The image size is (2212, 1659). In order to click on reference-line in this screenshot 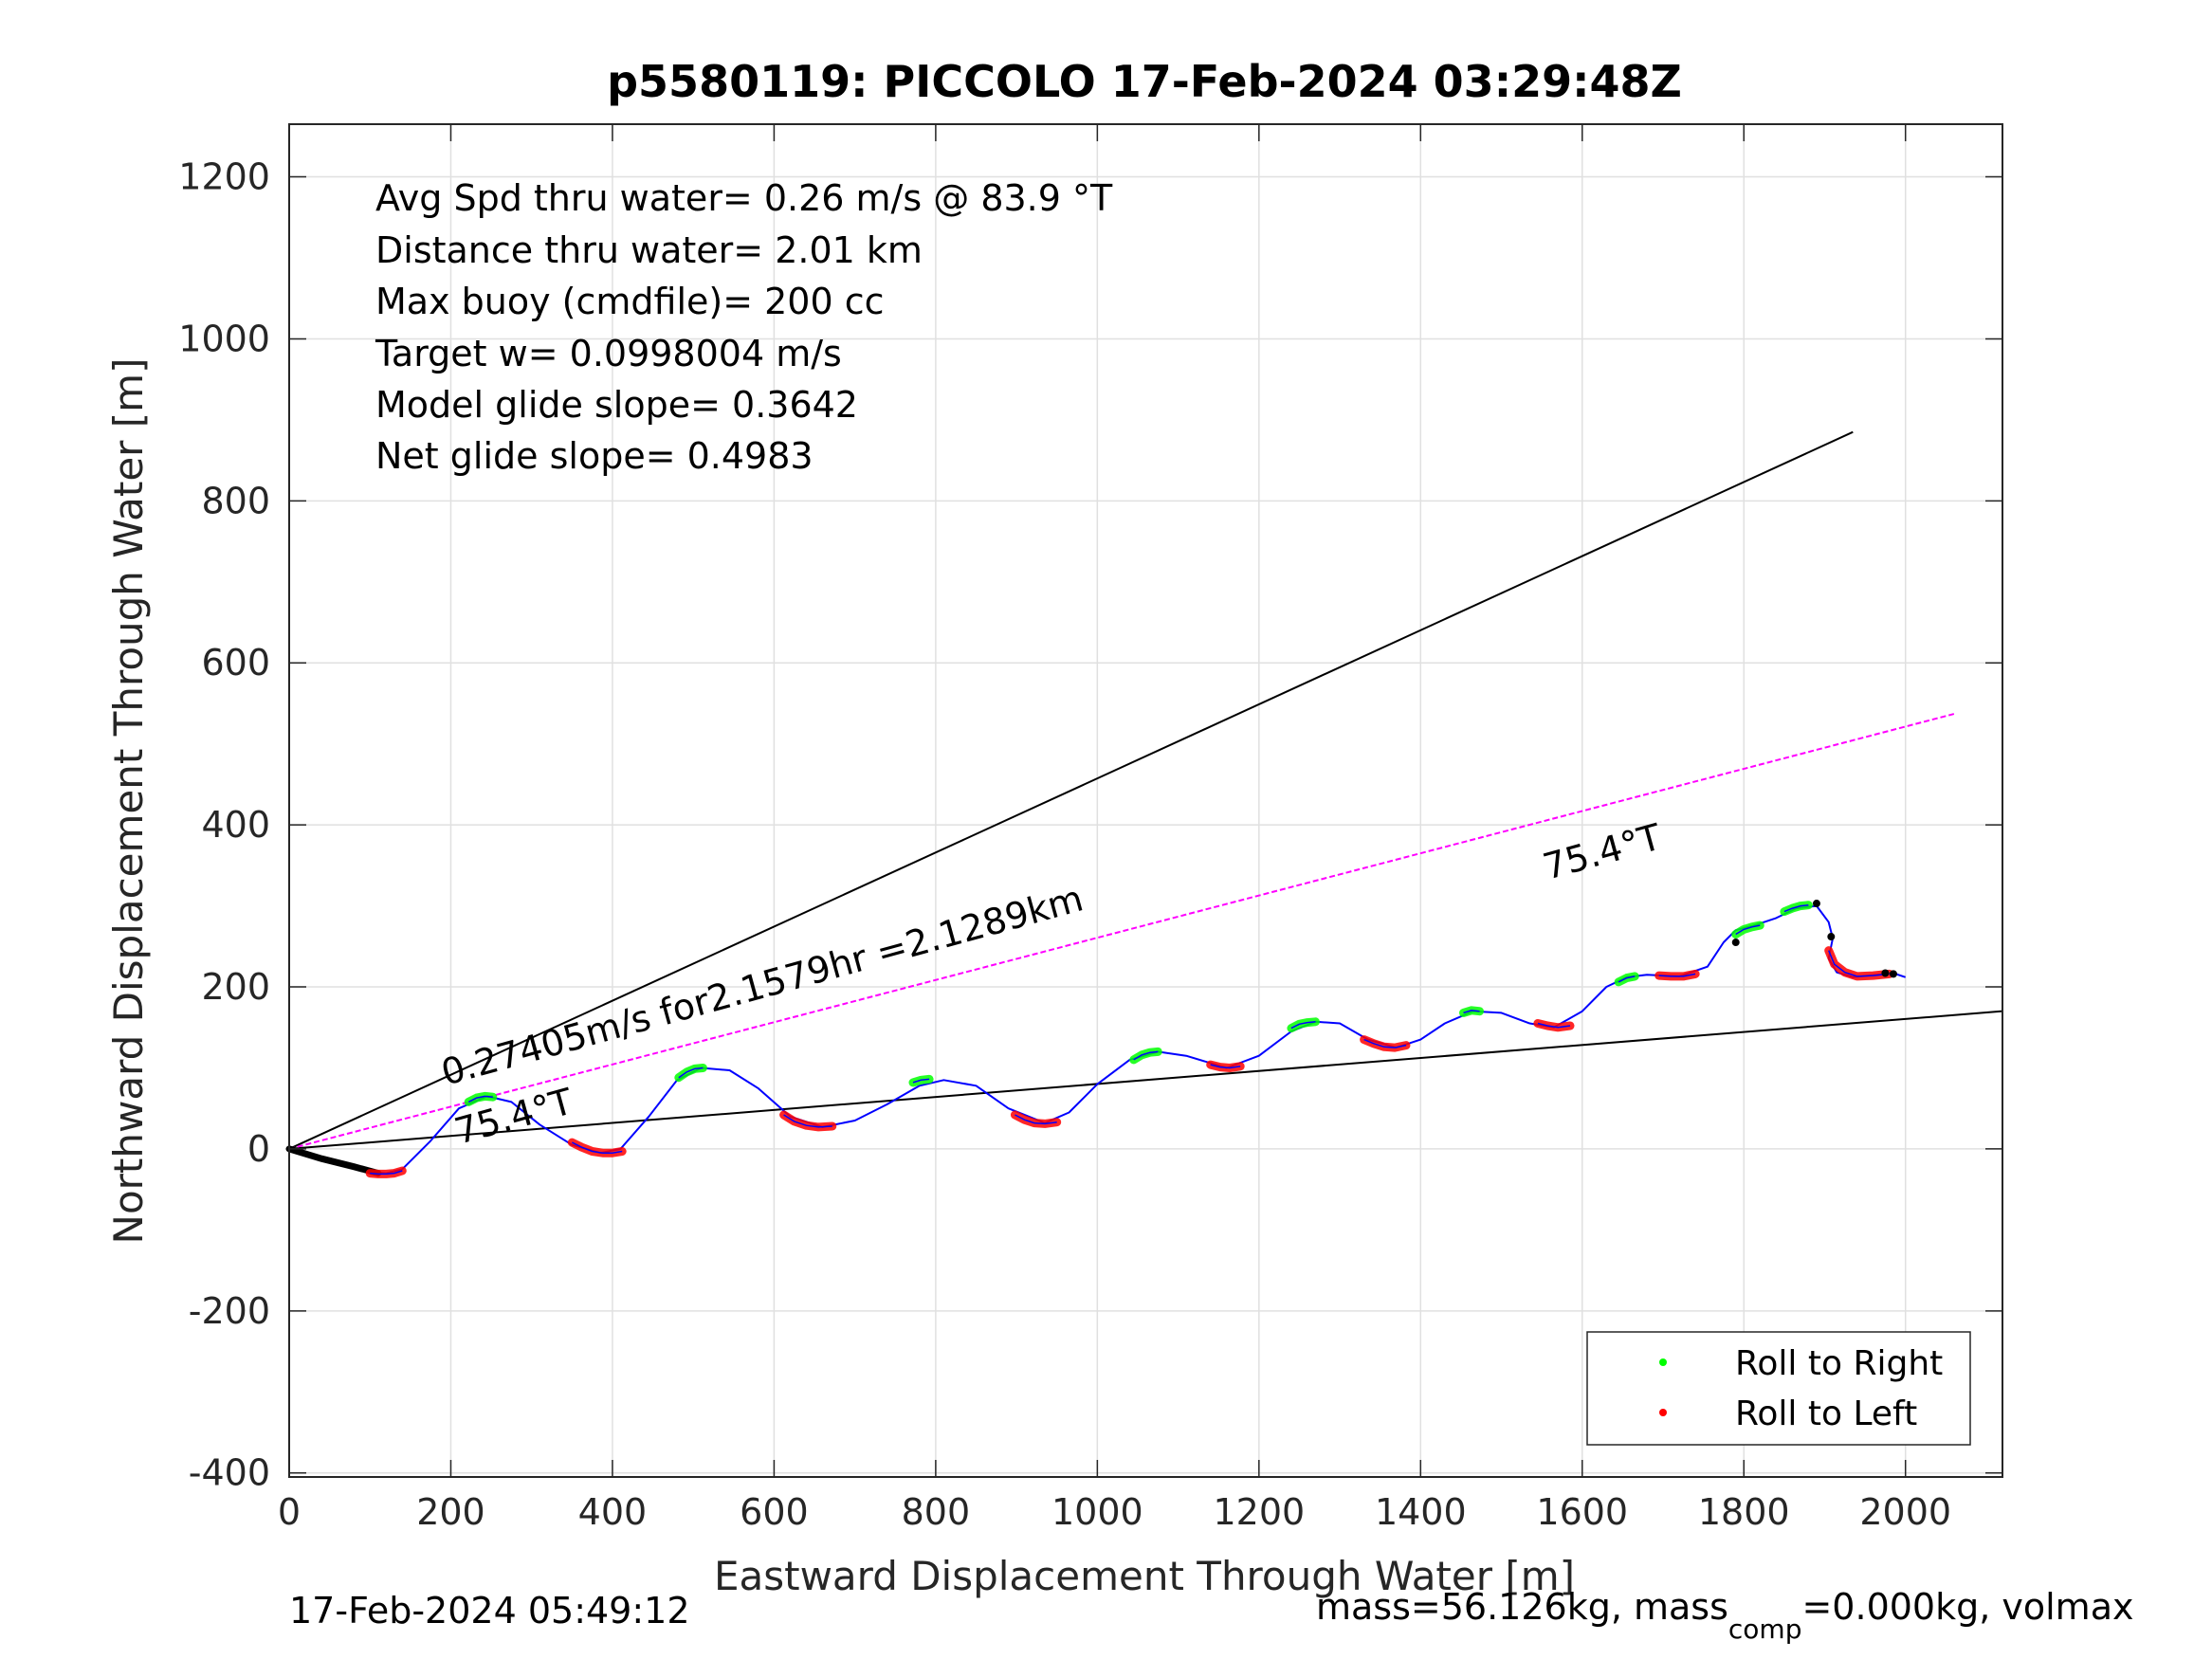, I will do `click(1145, 1080)`.